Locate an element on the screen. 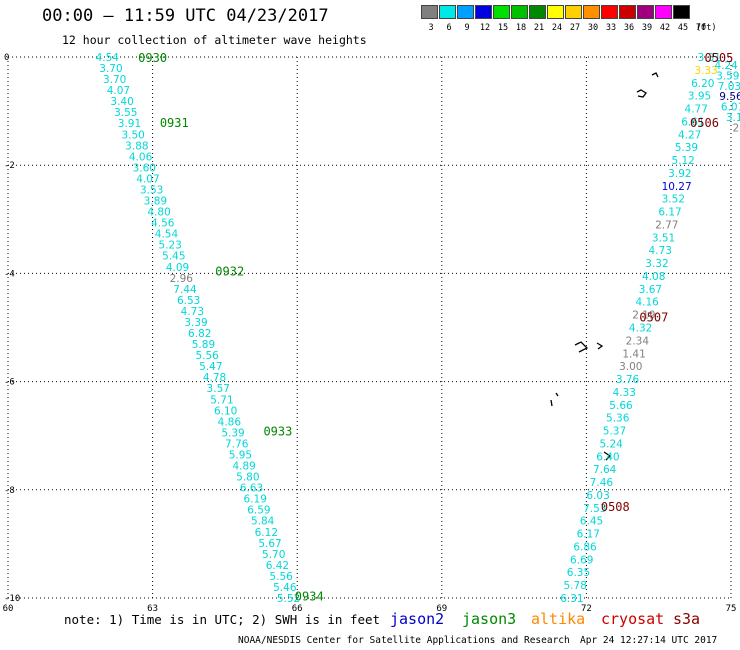 The width and height of the screenshot is (740, 650). wave-height-value: 9.56 is located at coordinates (729, 97).